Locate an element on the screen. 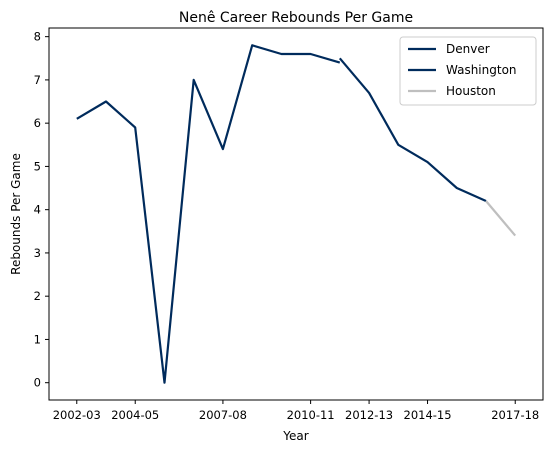  x-tick-label: 2014-15 is located at coordinates (428, 415).